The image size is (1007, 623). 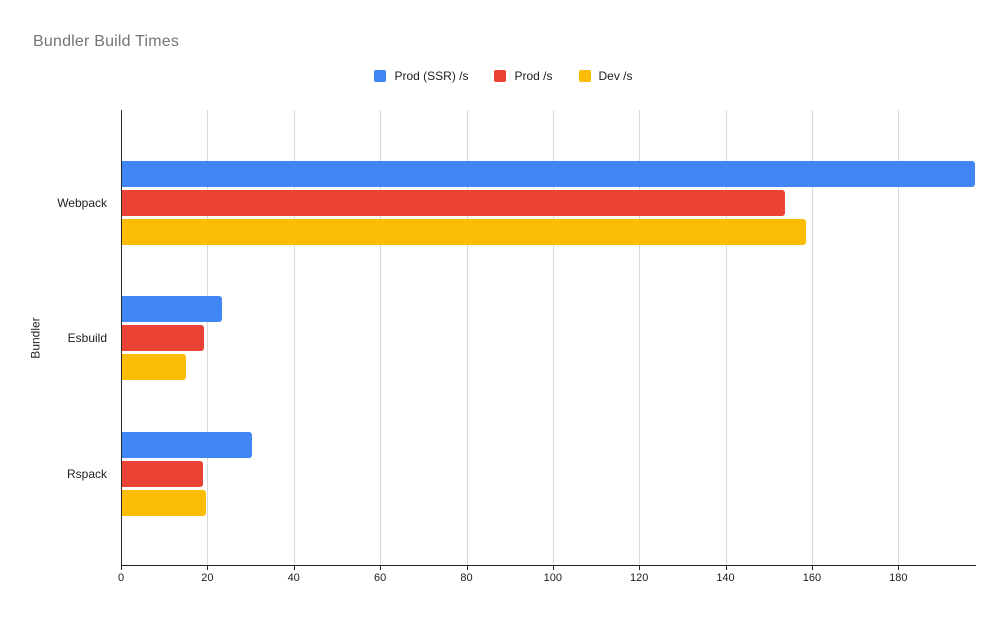 What do you see at coordinates (549, 173) in the screenshot?
I see `bar-webpack-prod-ssr-s` at bounding box center [549, 173].